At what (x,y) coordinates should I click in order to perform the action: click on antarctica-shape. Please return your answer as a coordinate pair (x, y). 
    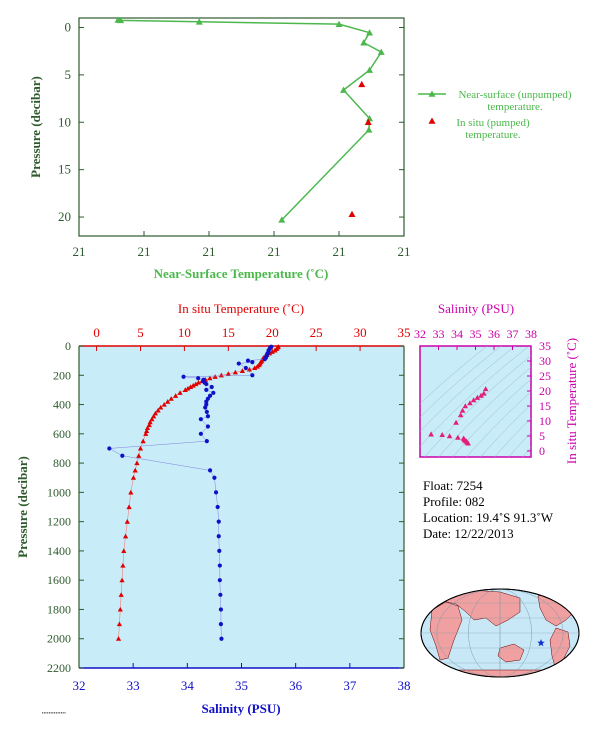
    Looking at the image, I should click on (500, 673).